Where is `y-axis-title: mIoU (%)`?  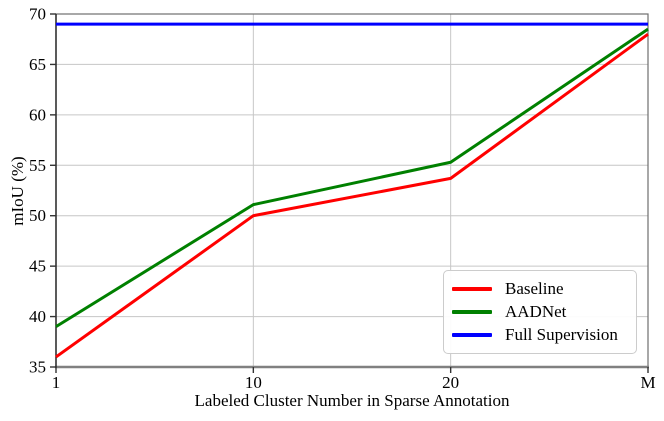
y-axis-title: mIoU (%) is located at coordinates (17, 191).